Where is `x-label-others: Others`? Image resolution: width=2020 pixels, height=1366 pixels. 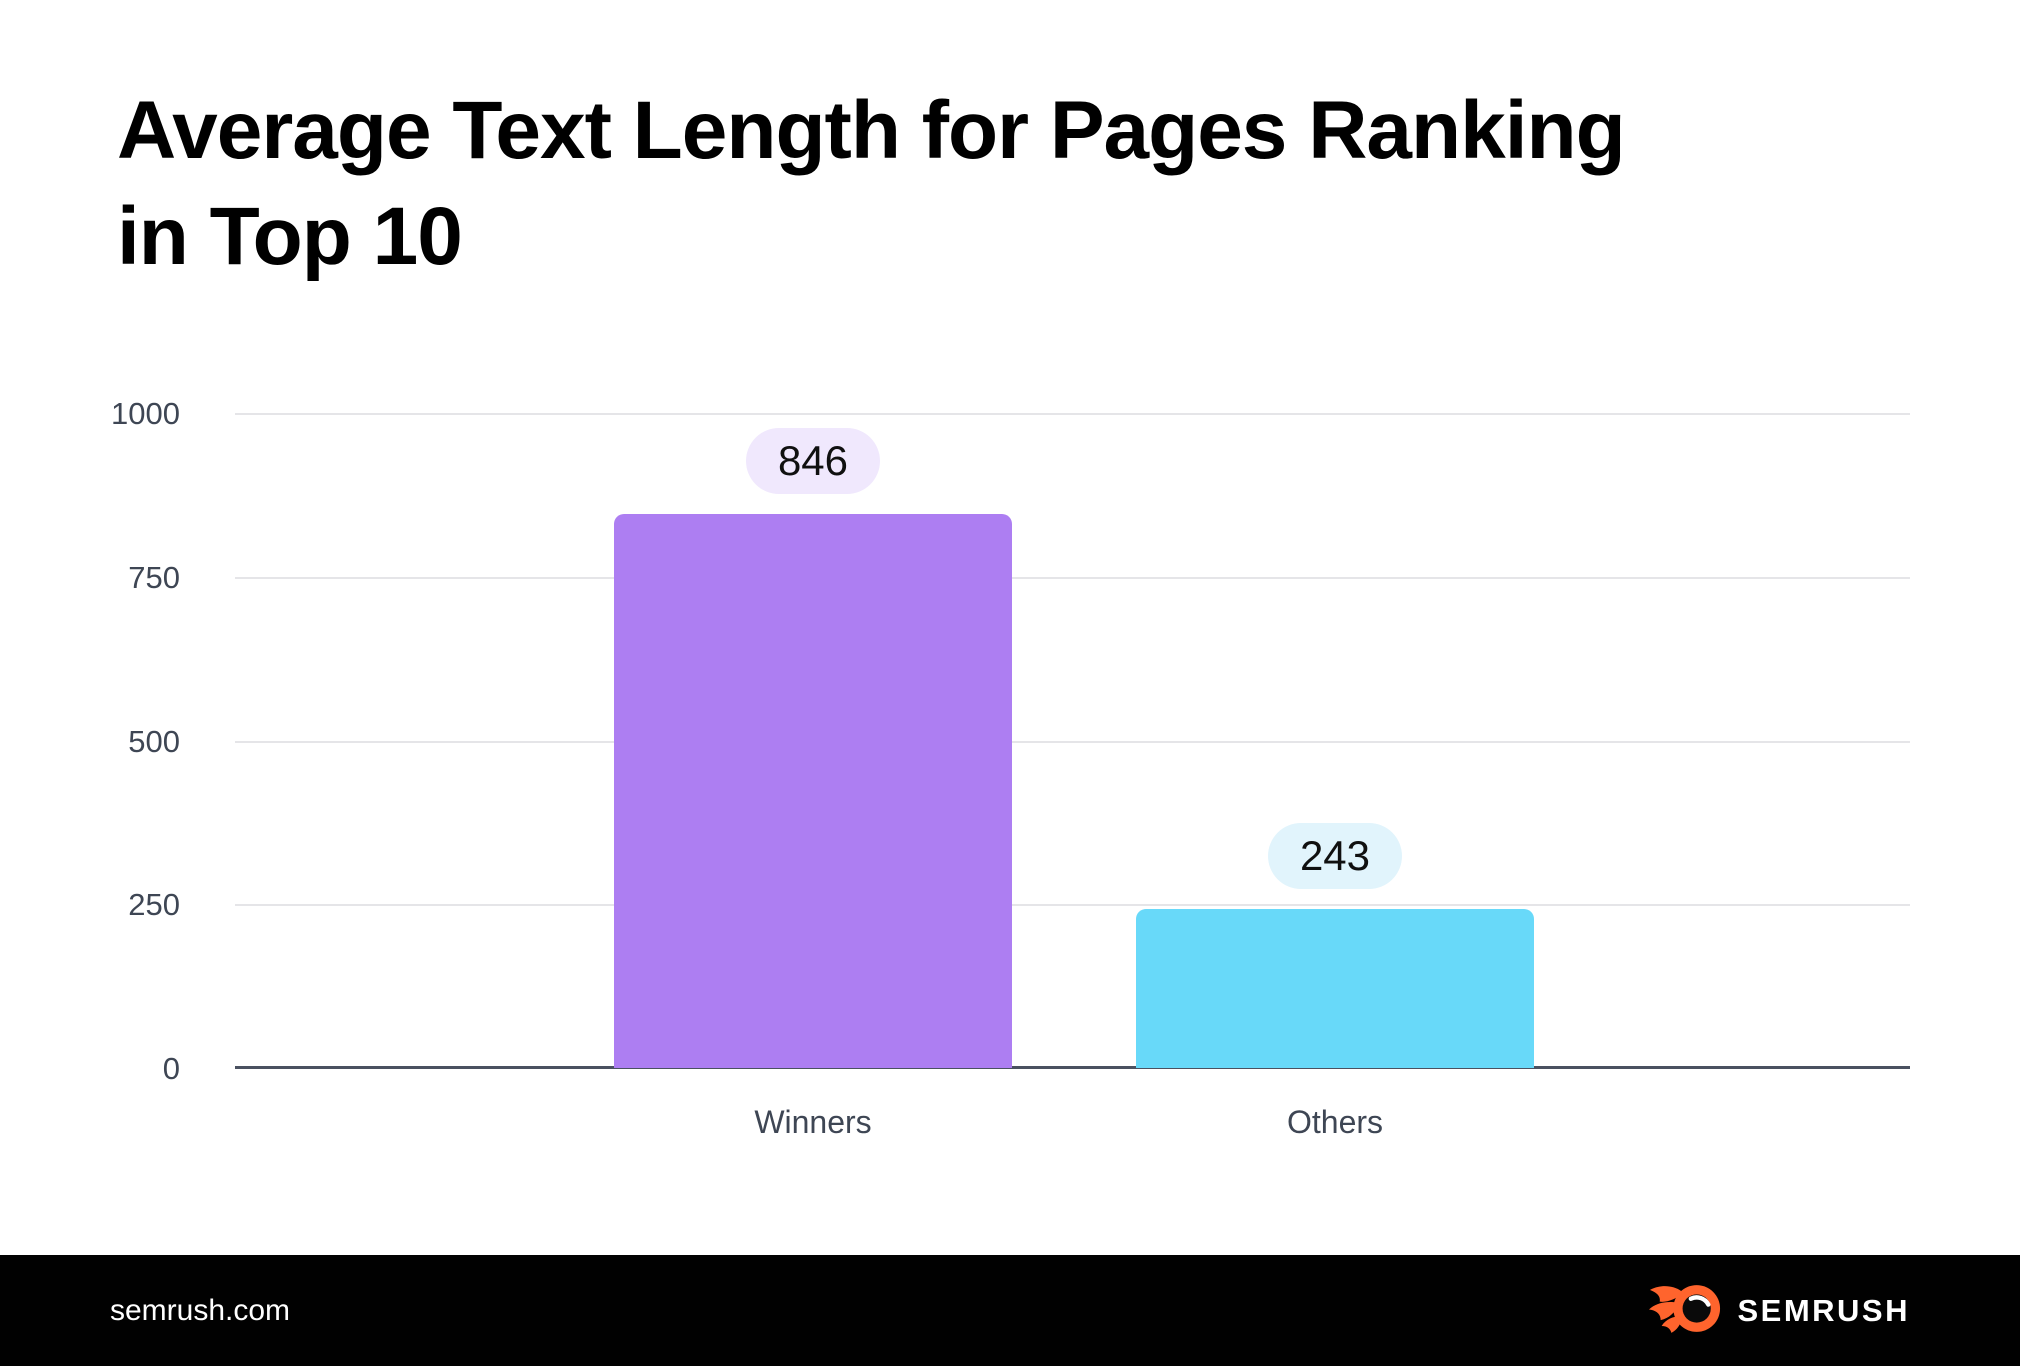 x-label-others: Others is located at coordinates (1335, 1122).